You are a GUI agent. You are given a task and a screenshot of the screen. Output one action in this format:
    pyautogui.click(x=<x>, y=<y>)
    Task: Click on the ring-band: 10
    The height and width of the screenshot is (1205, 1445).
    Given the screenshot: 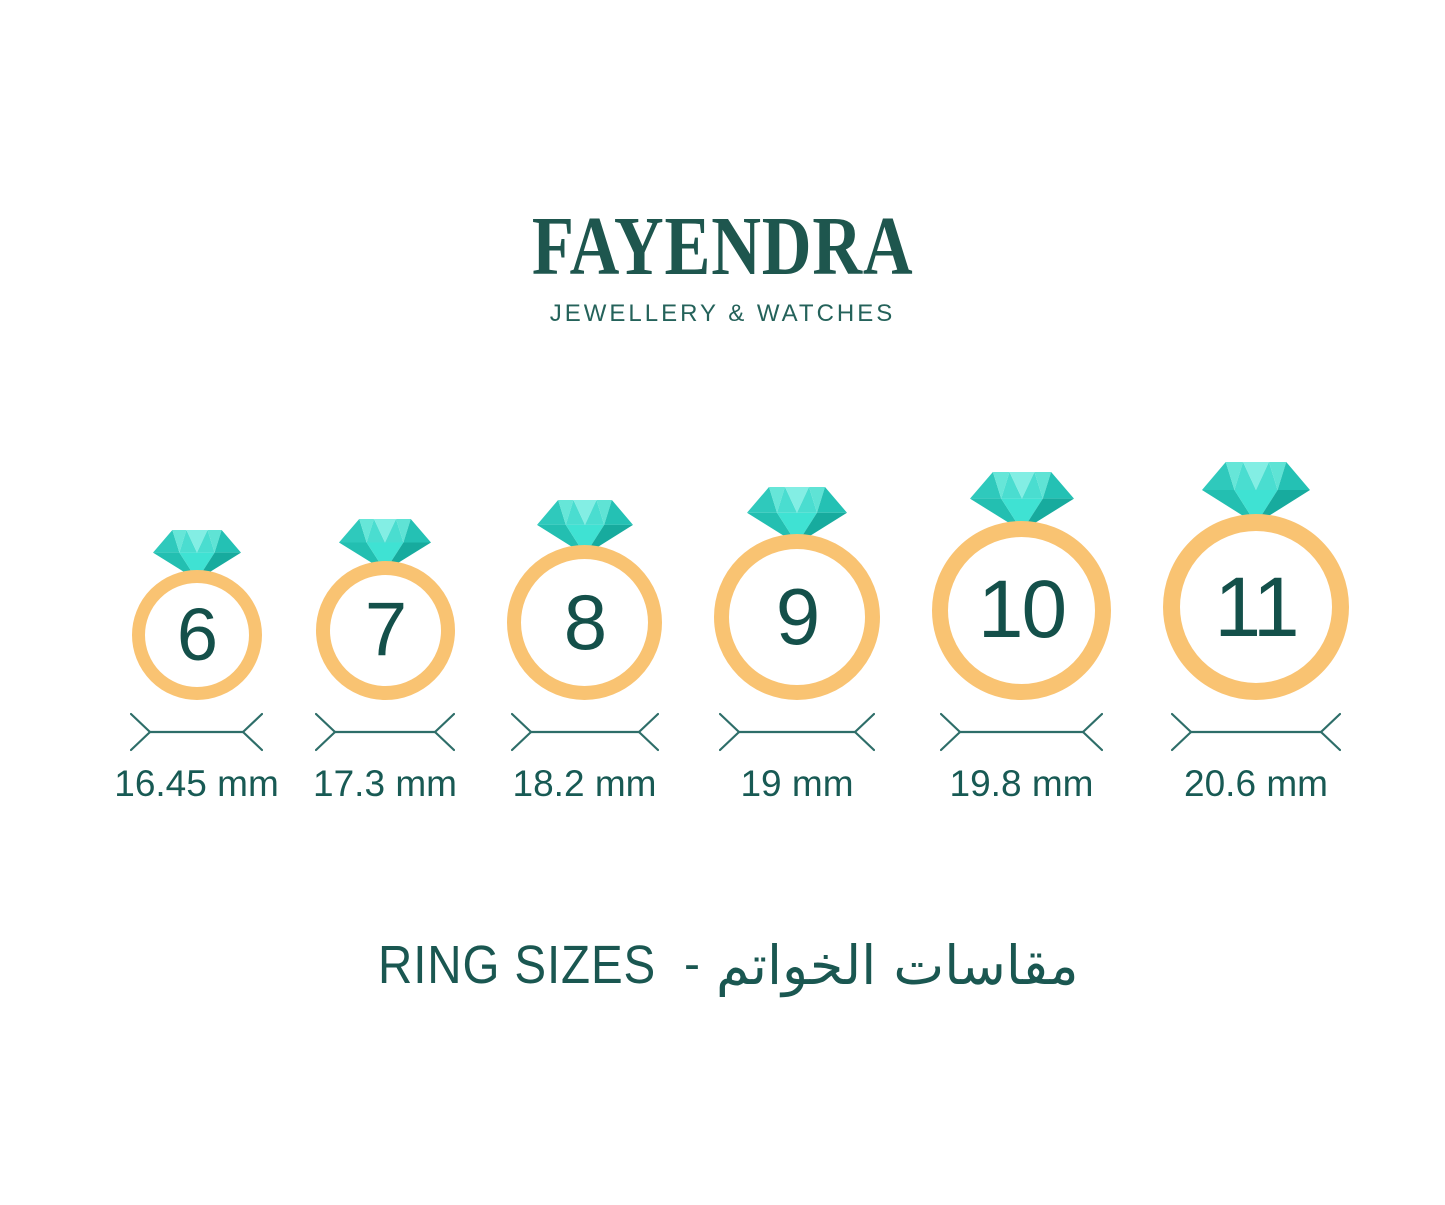 What is the action you would take?
    pyautogui.click(x=1021, y=610)
    